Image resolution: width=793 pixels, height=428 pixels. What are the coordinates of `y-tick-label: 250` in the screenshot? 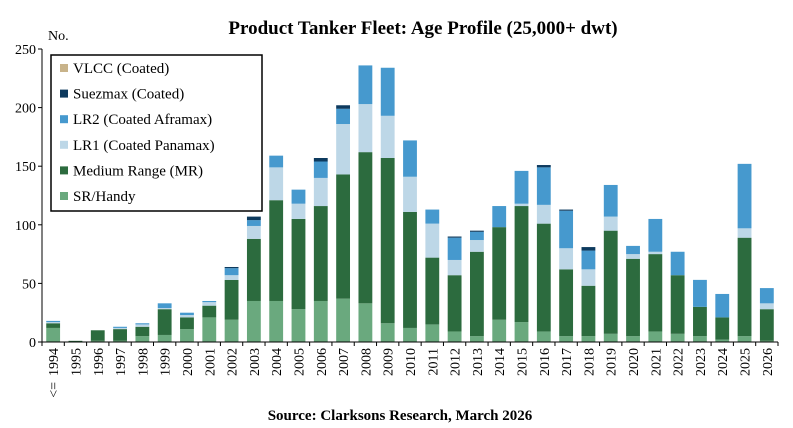 It's located at (25, 50).